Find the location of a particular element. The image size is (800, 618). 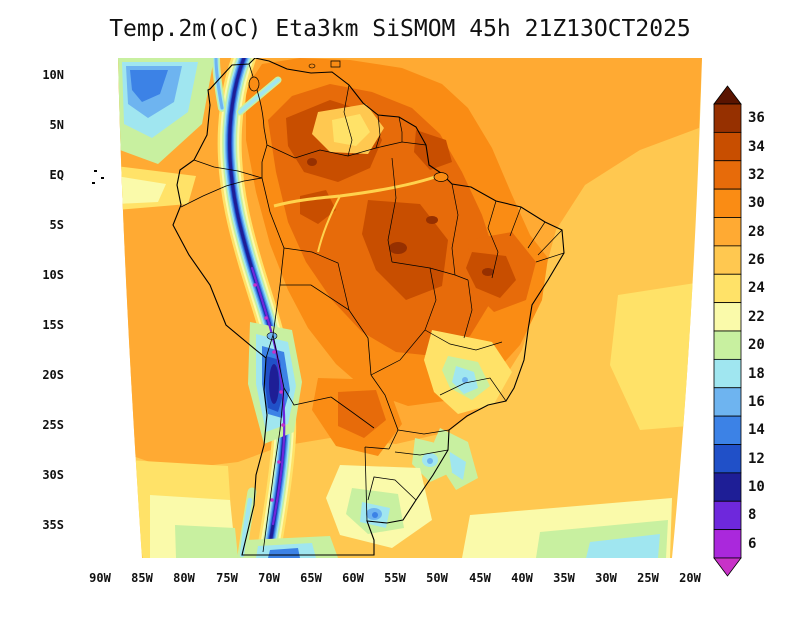

colorbar-tick-label: 16 is located at coordinates (756, 401).